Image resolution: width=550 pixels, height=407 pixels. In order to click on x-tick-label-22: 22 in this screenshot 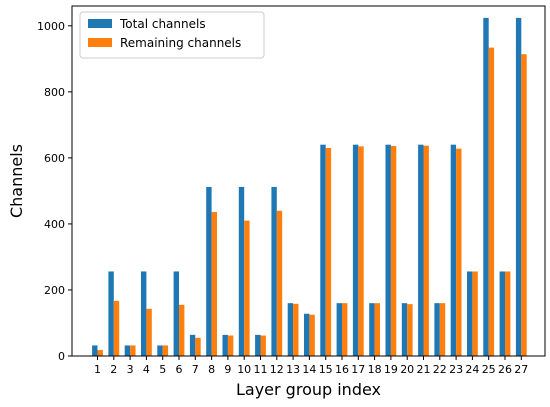, I will do `click(440, 369)`.